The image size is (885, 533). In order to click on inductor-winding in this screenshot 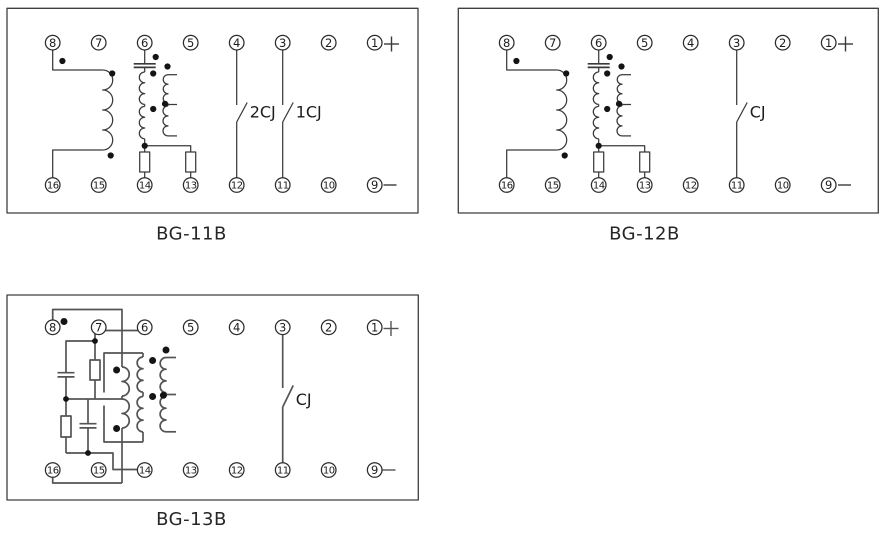, I will do `click(562, 110)`.